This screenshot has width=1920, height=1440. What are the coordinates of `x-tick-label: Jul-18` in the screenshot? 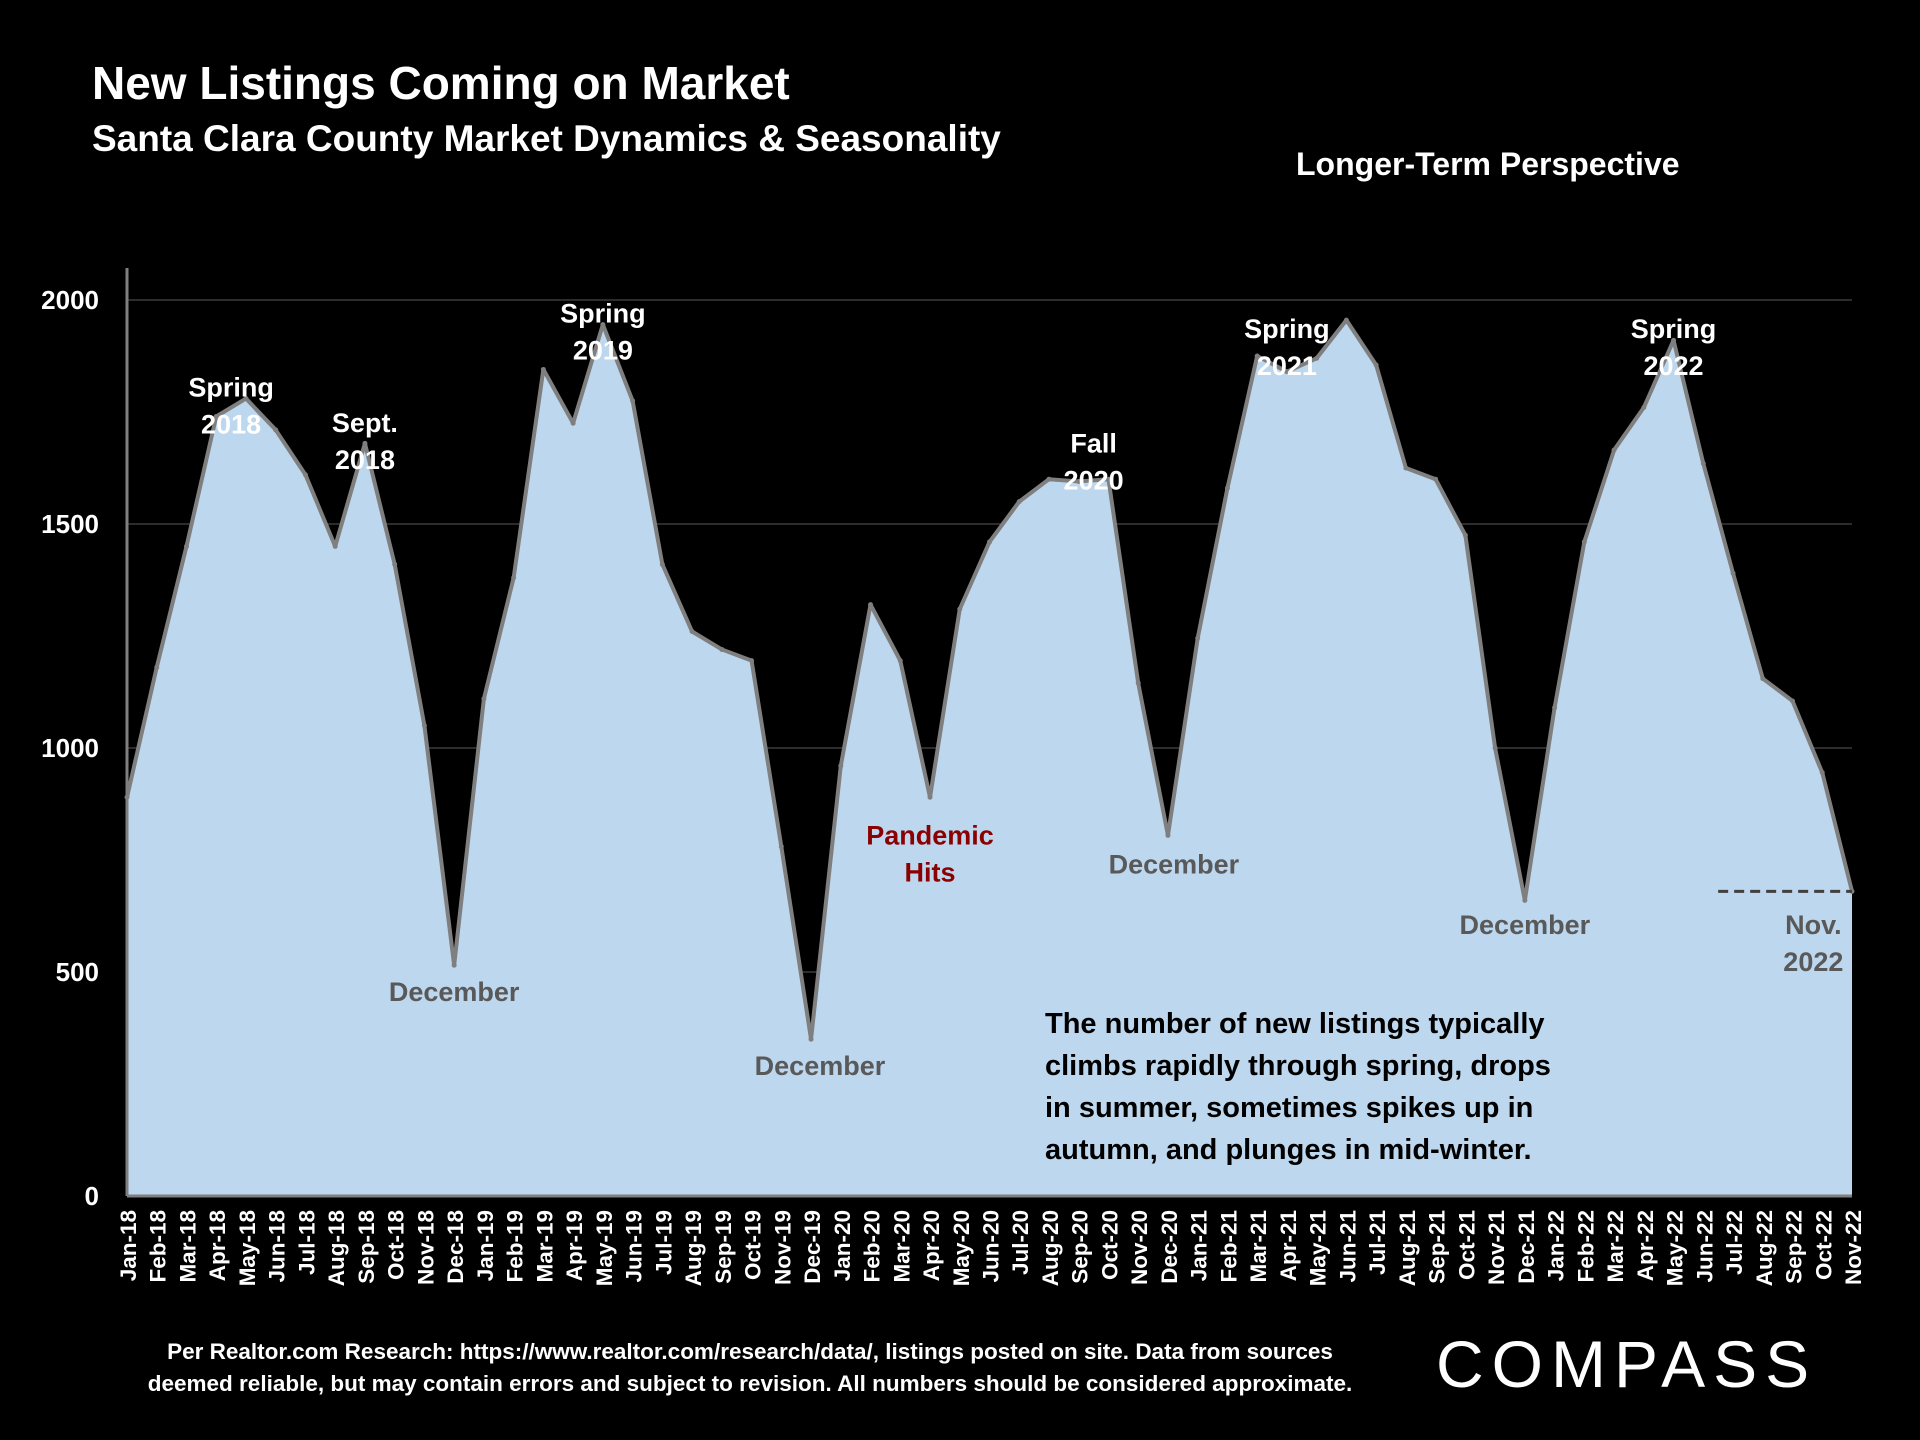 It's located at (306, 1242).